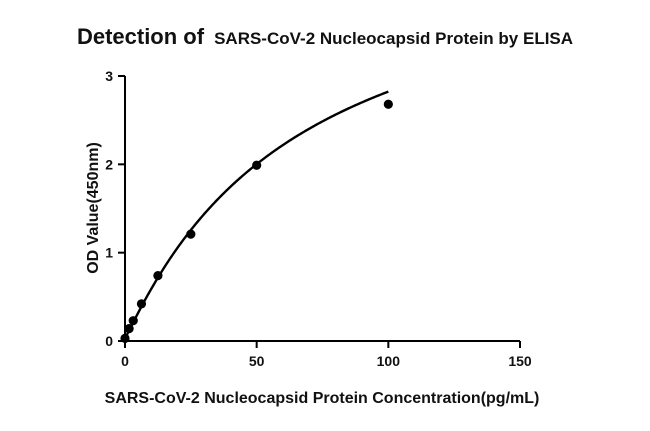 The height and width of the screenshot is (431, 650). I want to click on y-ticks: 0 1 2 3, so click(115, 208).